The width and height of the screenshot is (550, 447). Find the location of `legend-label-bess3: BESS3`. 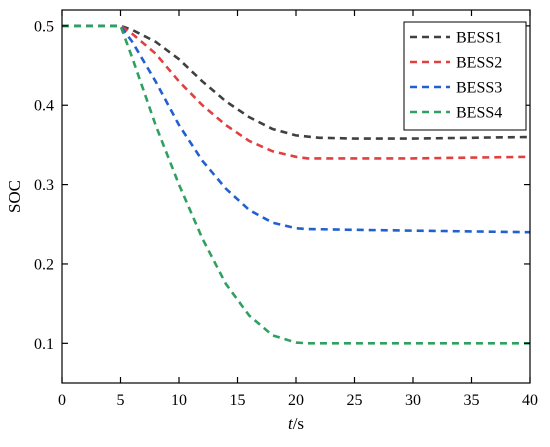

legend-label-bess3: BESS3 is located at coordinates (479, 88).